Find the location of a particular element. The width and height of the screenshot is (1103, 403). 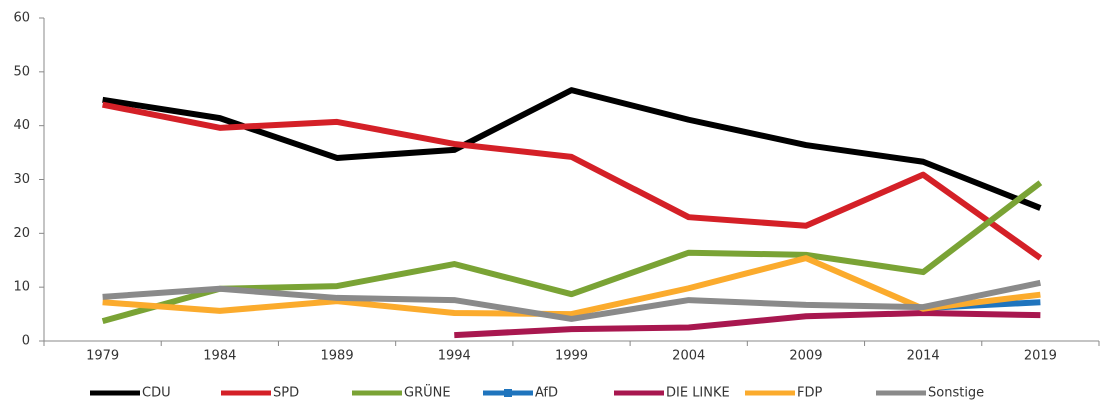

x-tick-label: 2009 is located at coordinates (805, 356).